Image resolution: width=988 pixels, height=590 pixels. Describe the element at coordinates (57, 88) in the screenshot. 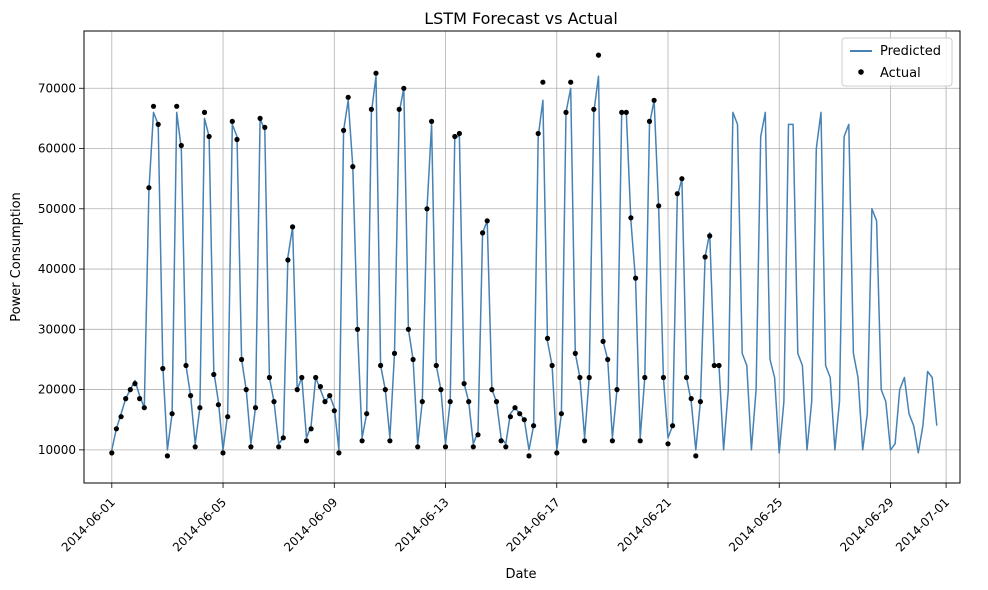

I see `y-tick-label: 70000` at that location.